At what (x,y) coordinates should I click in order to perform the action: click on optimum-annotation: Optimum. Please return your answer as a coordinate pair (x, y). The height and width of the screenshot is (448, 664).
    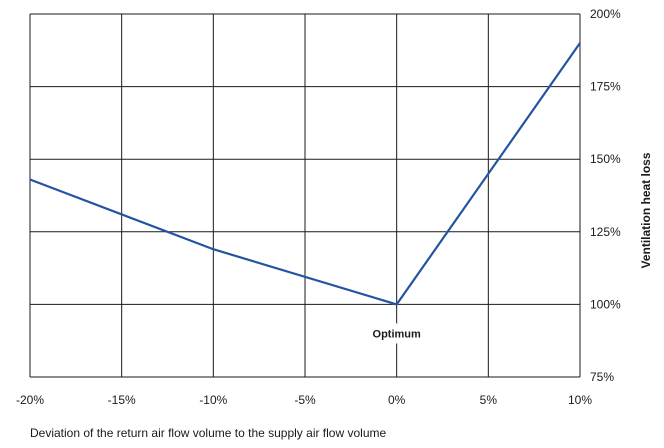
    Looking at the image, I should click on (397, 334).